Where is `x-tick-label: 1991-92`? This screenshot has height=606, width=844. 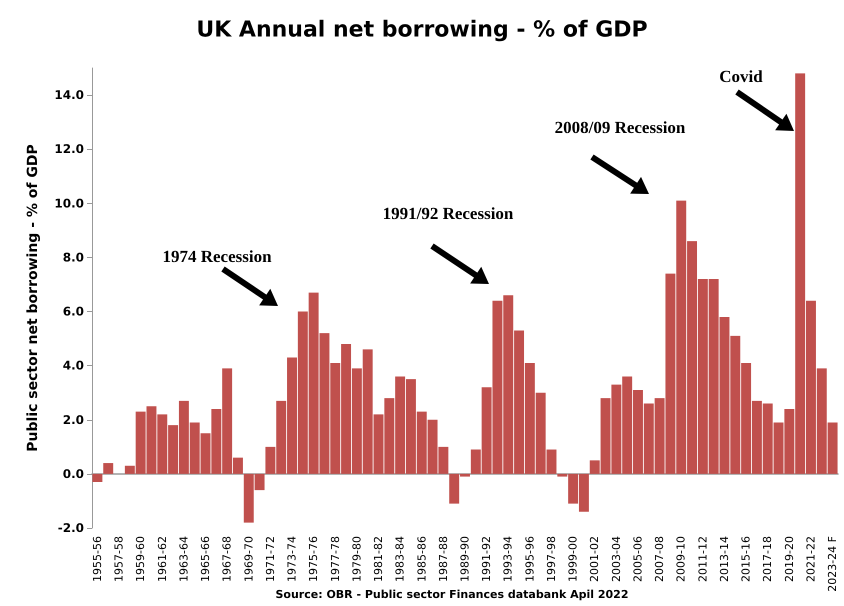
x-tick-label: 1991-92 is located at coordinates (487, 559).